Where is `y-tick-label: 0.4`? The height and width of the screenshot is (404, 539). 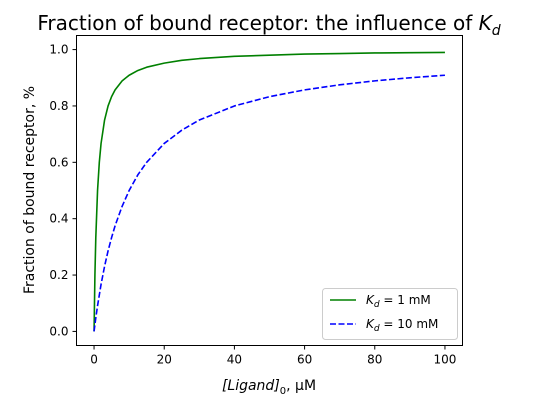 y-tick-label: 0.4 is located at coordinates (58, 219).